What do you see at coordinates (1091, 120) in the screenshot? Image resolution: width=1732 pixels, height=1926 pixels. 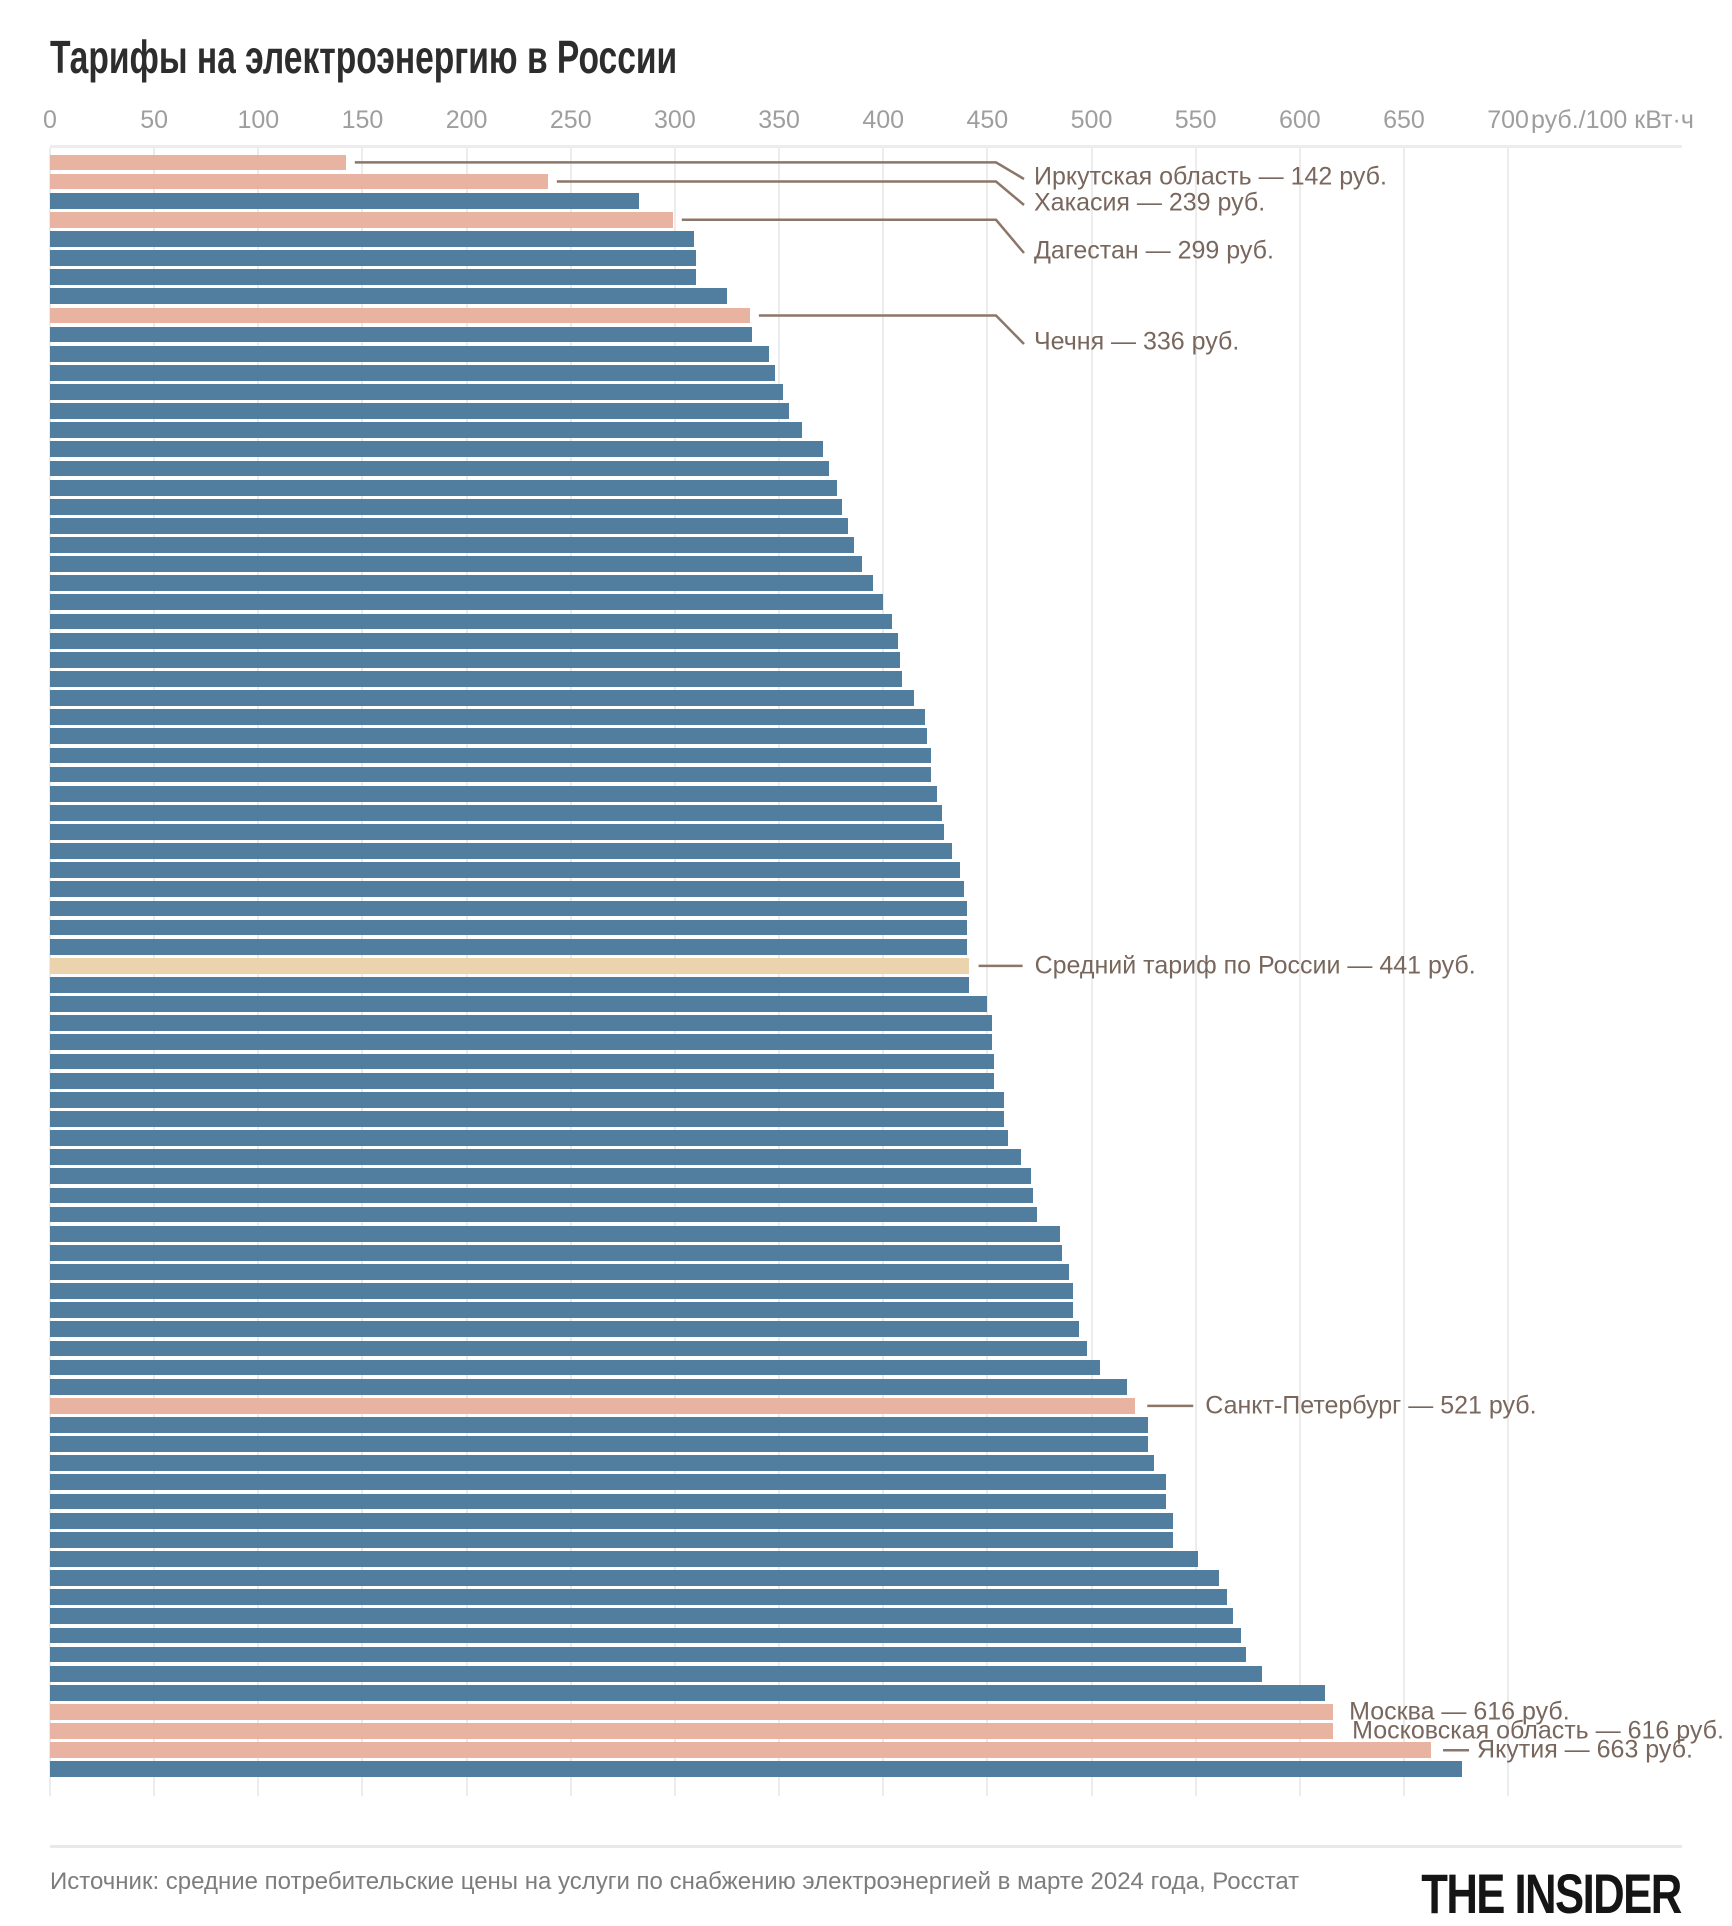 I see `axis-tick-label: 500` at bounding box center [1091, 120].